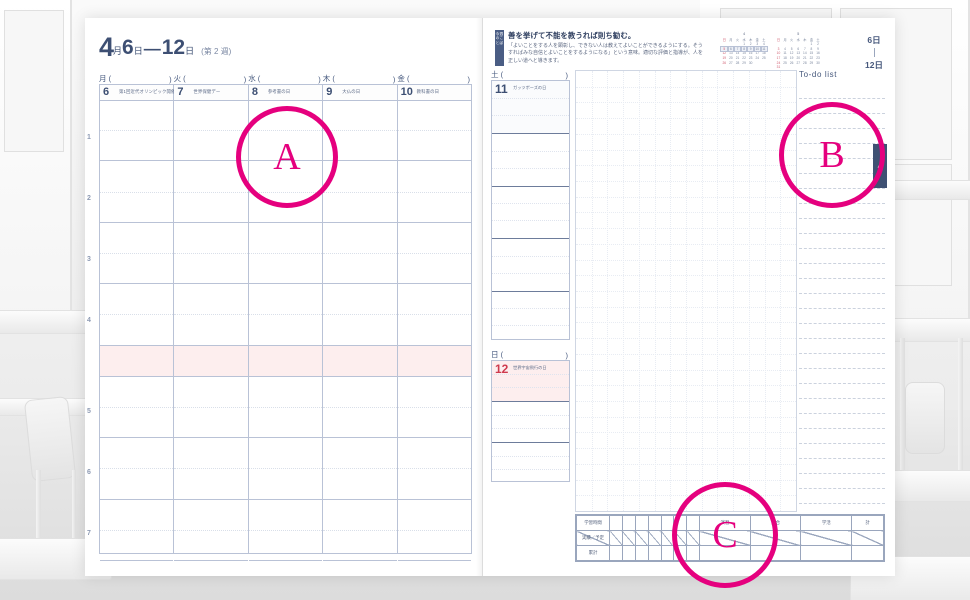 The width and height of the screenshot is (970, 600). I want to click on day-column-6: 6 第1回近代オリンピック開催日, so click(140, 323).